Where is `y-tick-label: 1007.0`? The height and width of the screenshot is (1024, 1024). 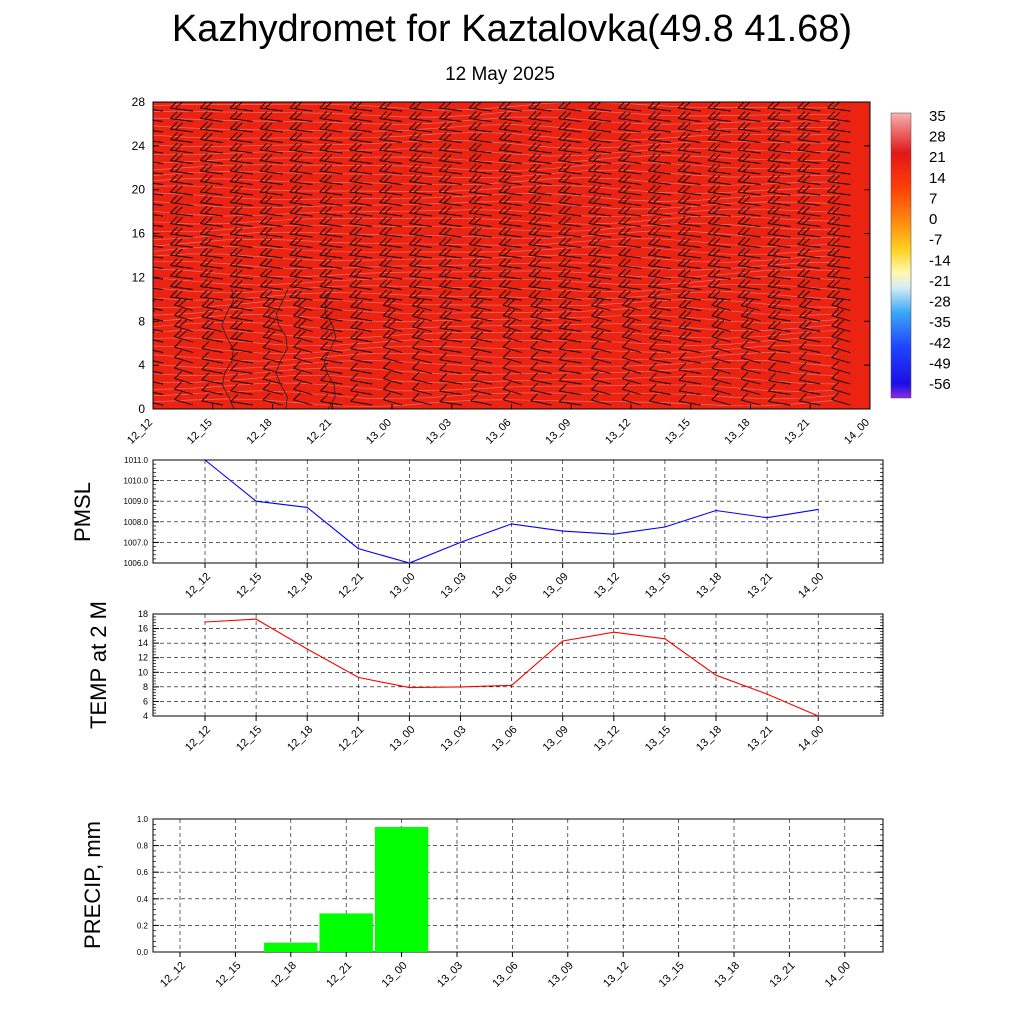
y-tick-label: 1007.0 is located at coordinates (136, 542).